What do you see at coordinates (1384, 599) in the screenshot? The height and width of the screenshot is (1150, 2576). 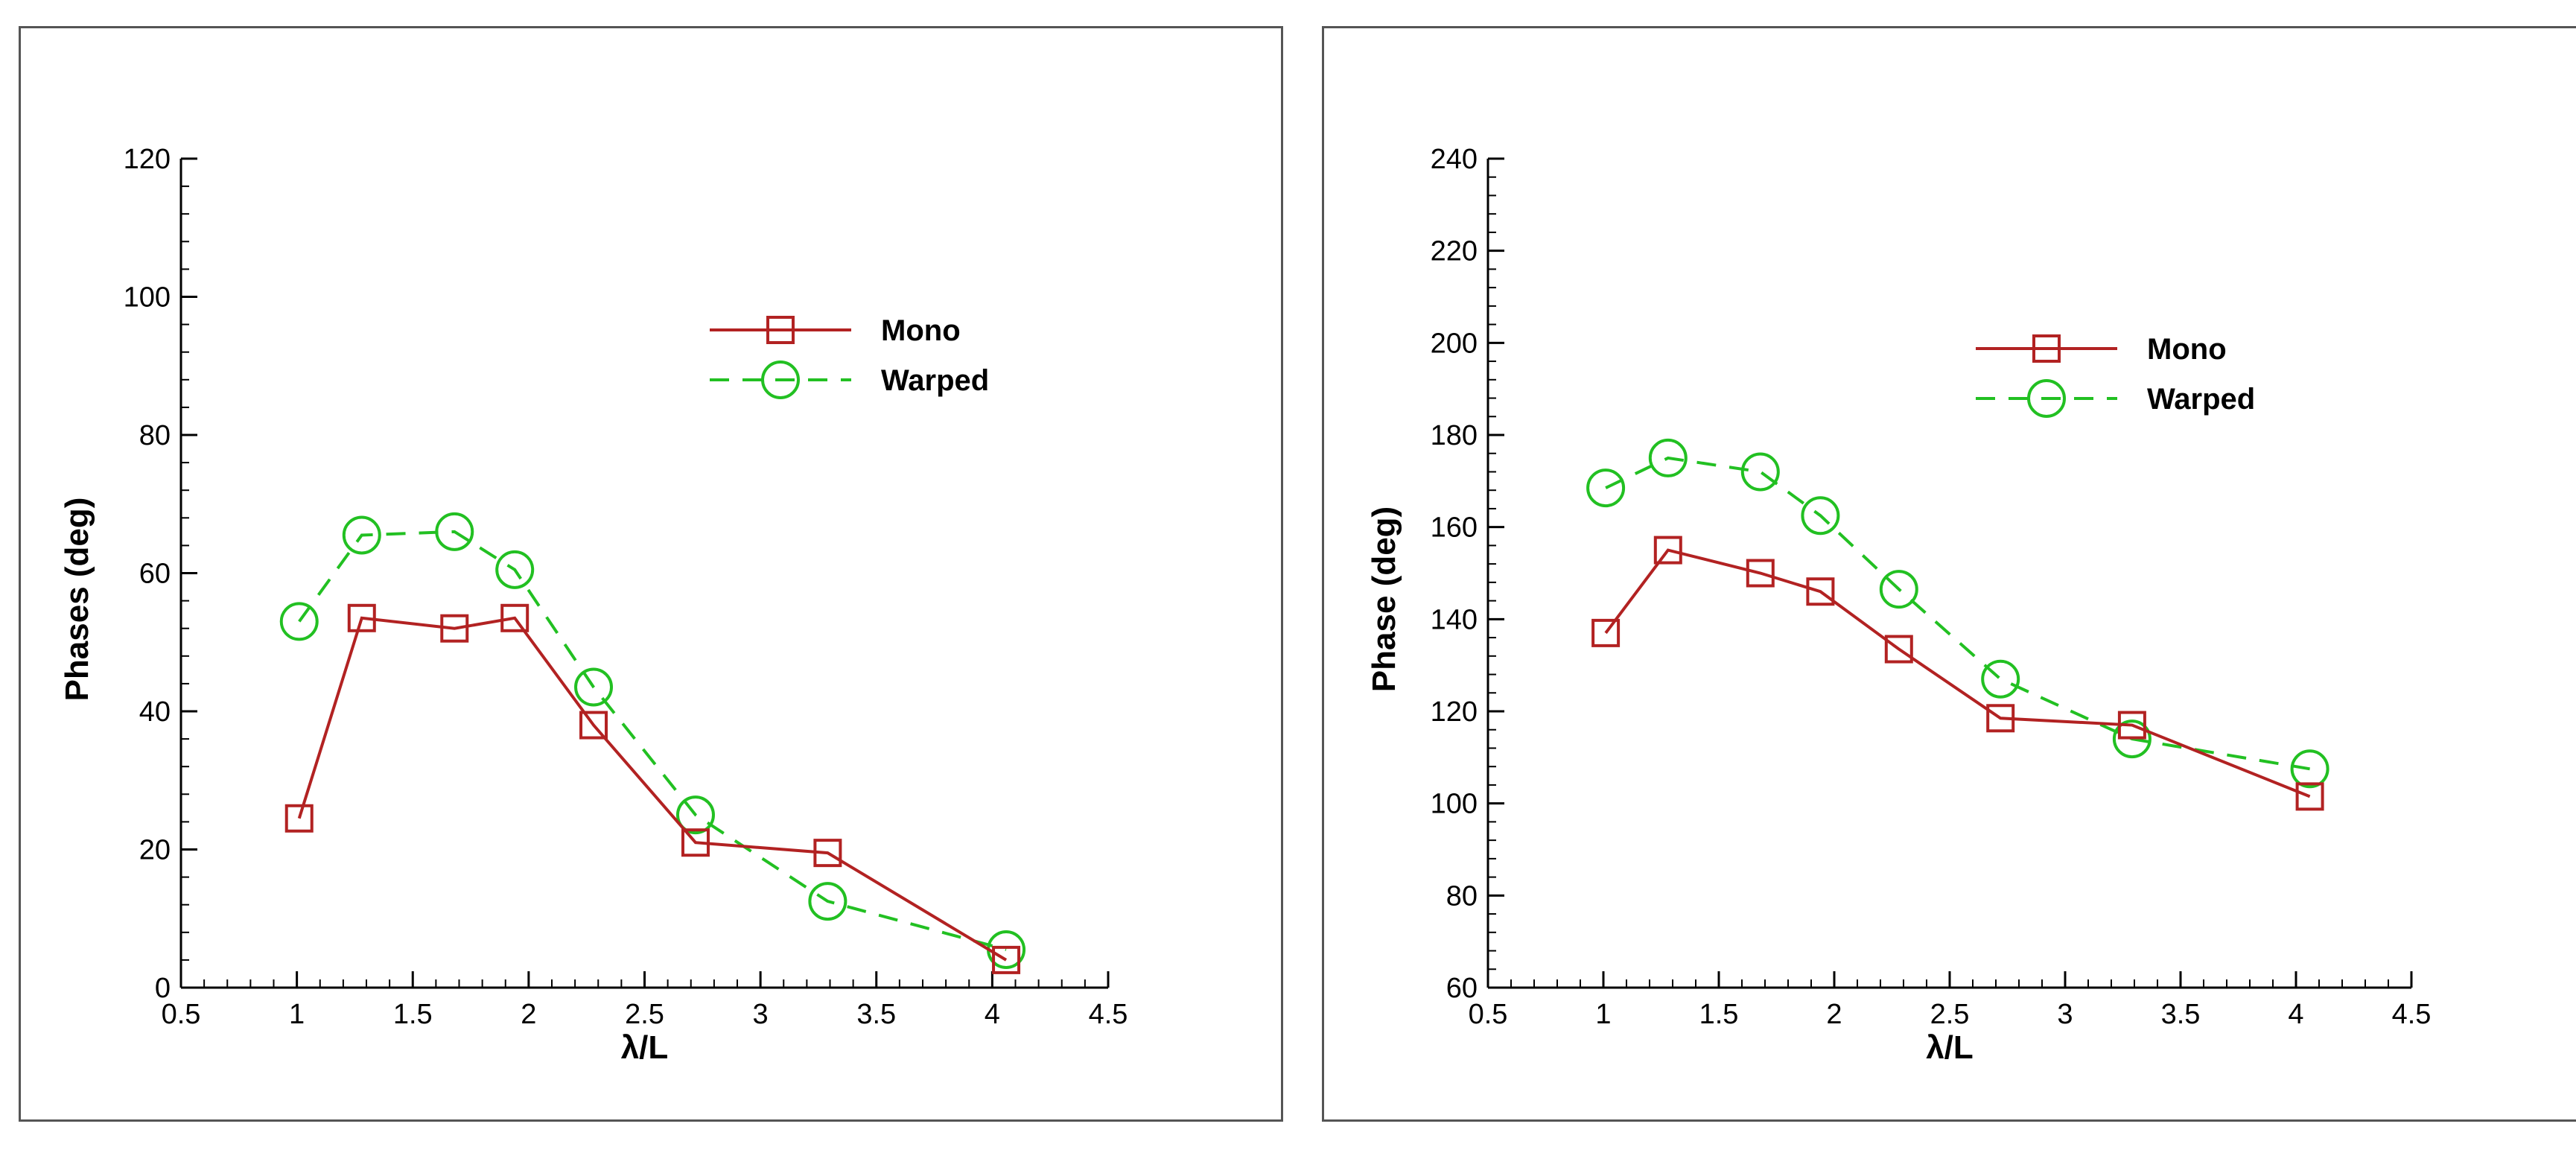 I see `y-axis-title: Phase (deg)` at bounding box center [1384, 599].